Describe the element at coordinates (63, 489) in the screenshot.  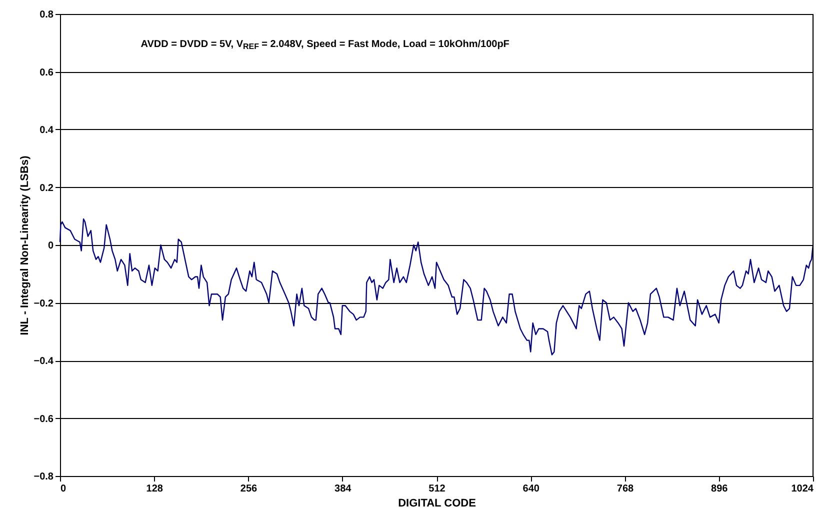
I see `x-tick-label: 0` at that location.